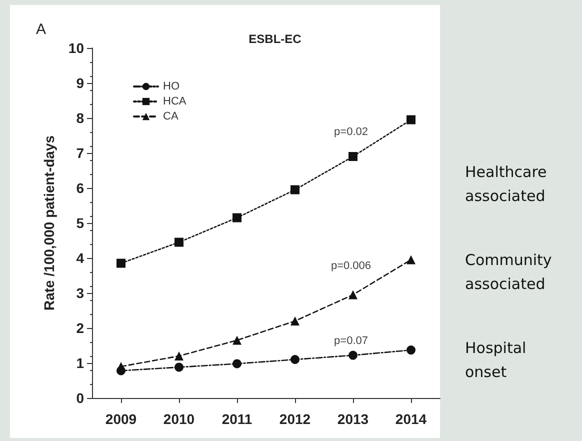 The image size is (582, 441). What do you see at coordinates (351, 266) in the screenshot?
I see `annotation: p=0.006` at bounding box center [351, 266].